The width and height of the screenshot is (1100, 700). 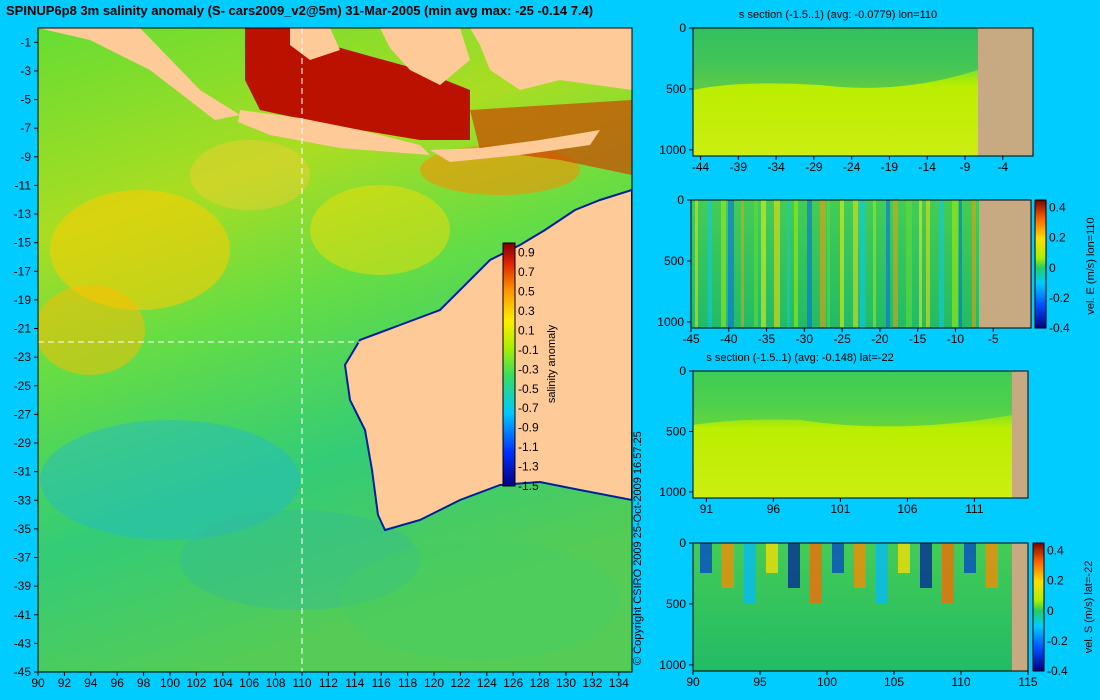 What do you see at coordinates (852, 399) in the screenshot?
I see `section-3-layer` at bounding box center [852, 399].